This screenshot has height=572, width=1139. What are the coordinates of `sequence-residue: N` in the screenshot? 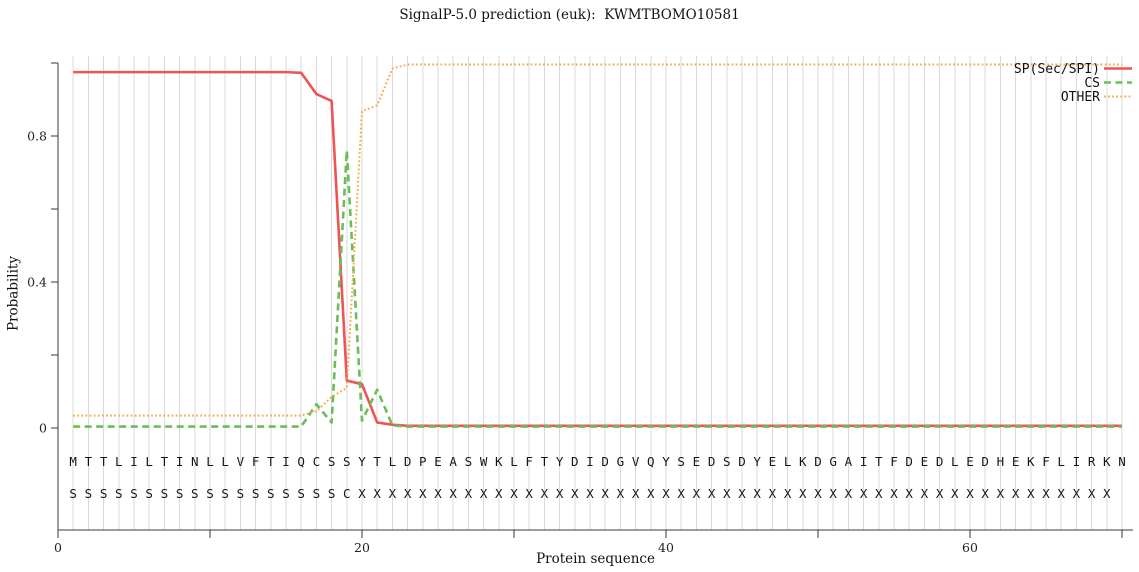 It's located at (195, 461).